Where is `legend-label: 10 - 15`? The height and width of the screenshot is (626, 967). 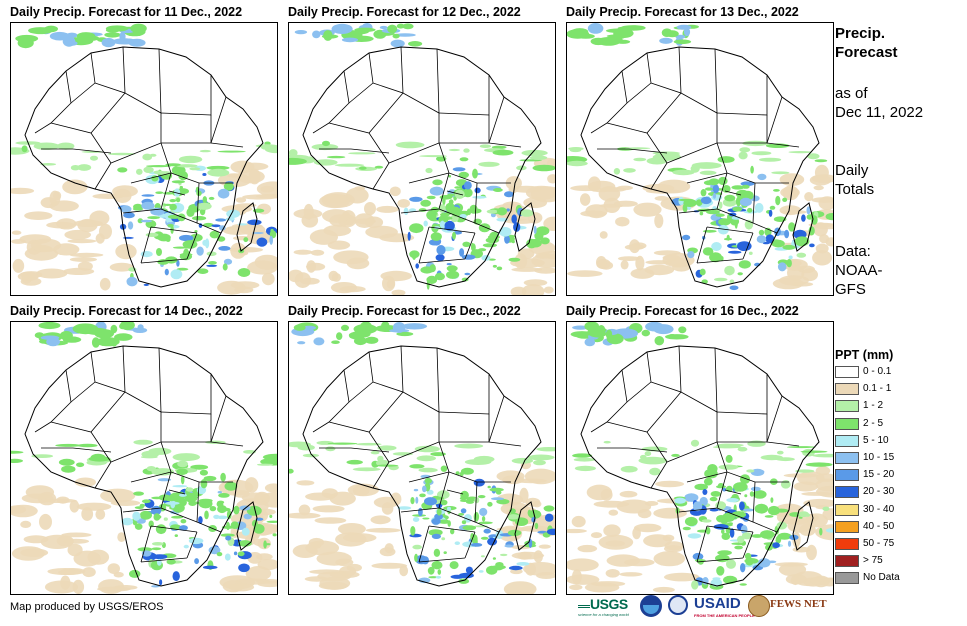
legend-label: 10 - 15 is located at coordinates (879, 457).